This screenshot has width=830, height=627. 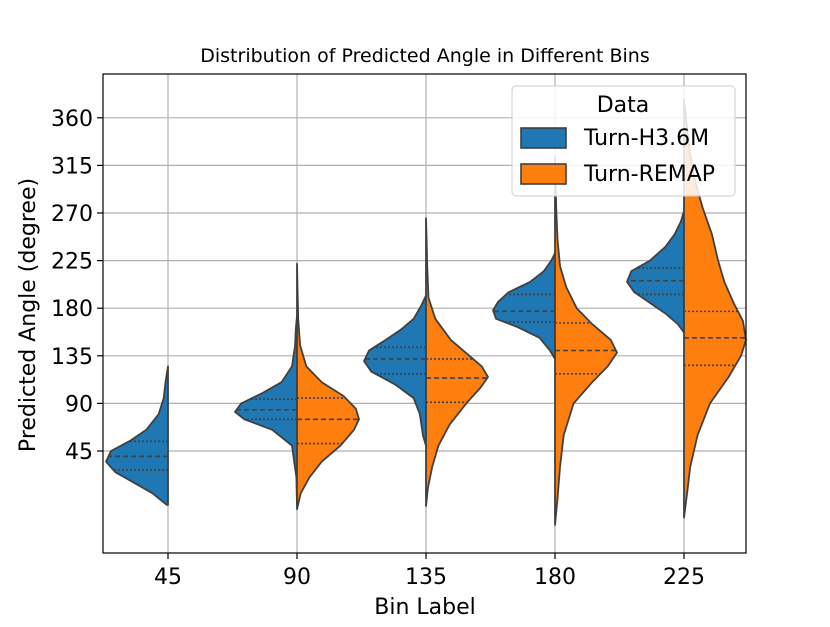 I want to click on legend-title: Data, so click(x=623, y=105).